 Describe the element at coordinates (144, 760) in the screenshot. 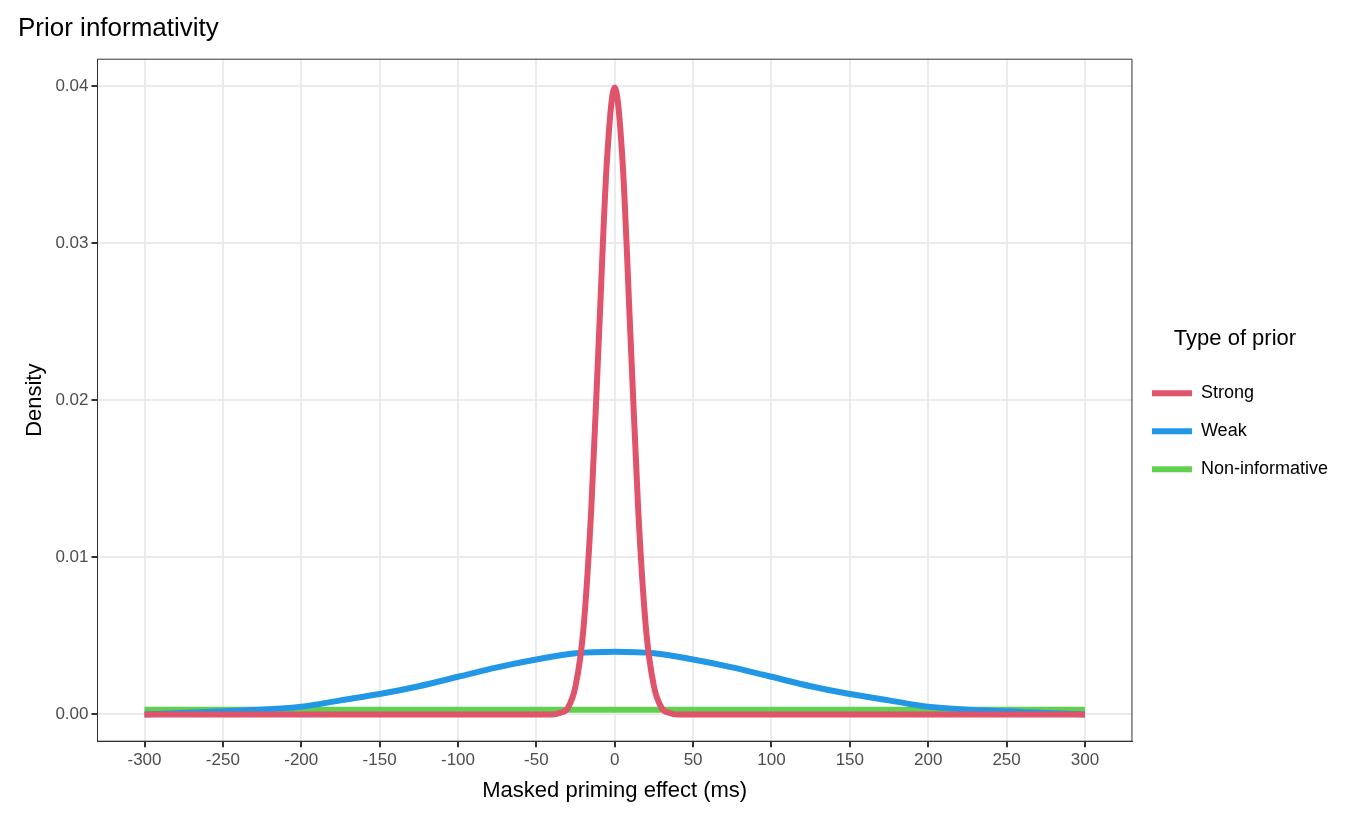

I see `x-tick-label: -300` at that location.